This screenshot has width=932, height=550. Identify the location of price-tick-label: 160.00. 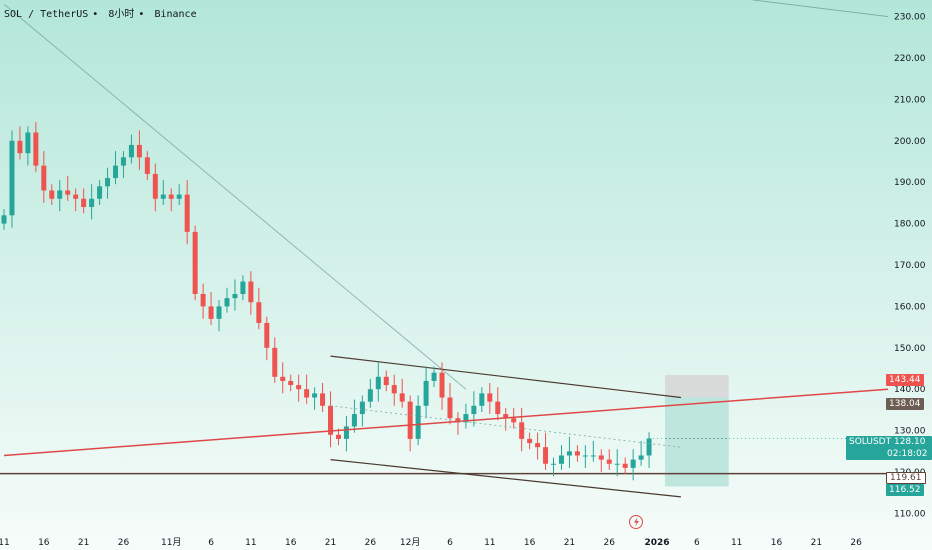
(910, 307).